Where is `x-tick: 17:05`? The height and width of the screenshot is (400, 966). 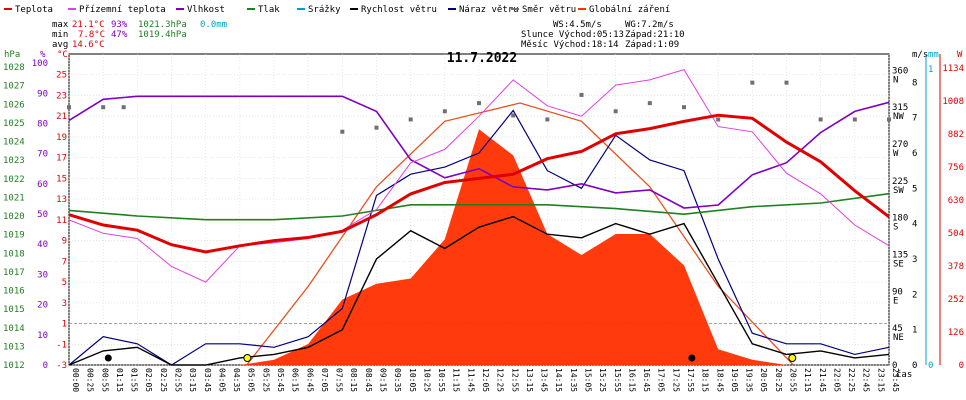 x-tick: 17:05 is located at coordinates (661, 380).